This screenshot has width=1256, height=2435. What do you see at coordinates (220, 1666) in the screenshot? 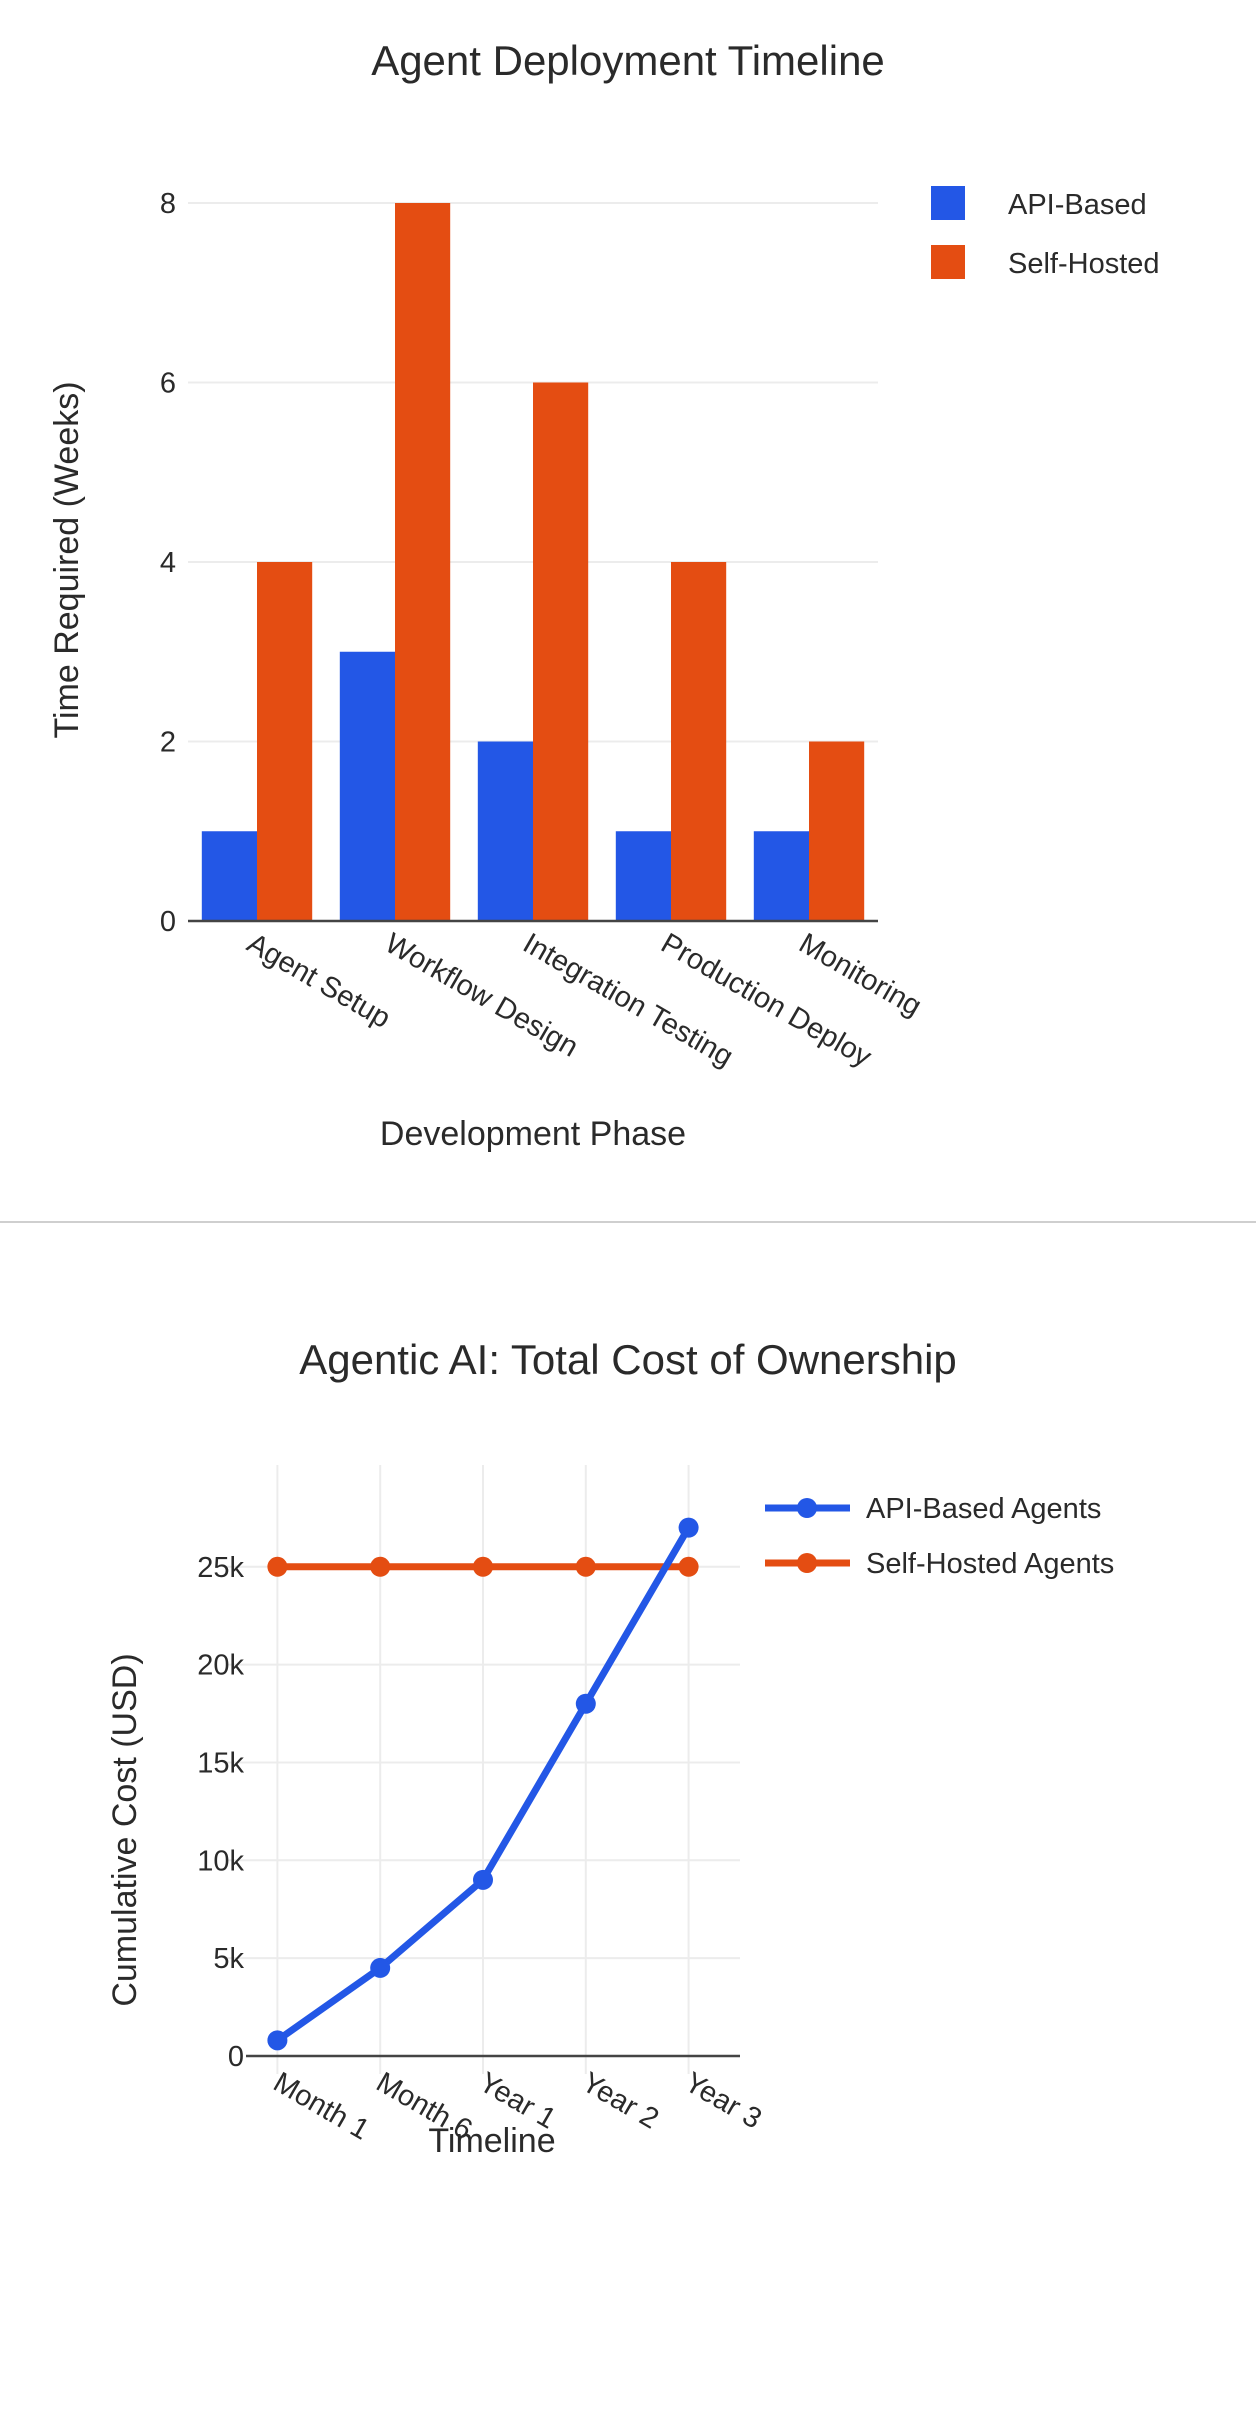
I see `y-tick-label: 20k` at bounding box center [220, 1666].